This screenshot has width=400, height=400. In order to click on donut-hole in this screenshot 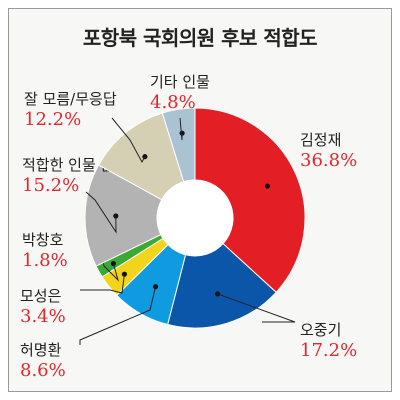, I will do `click(195, 218)`.